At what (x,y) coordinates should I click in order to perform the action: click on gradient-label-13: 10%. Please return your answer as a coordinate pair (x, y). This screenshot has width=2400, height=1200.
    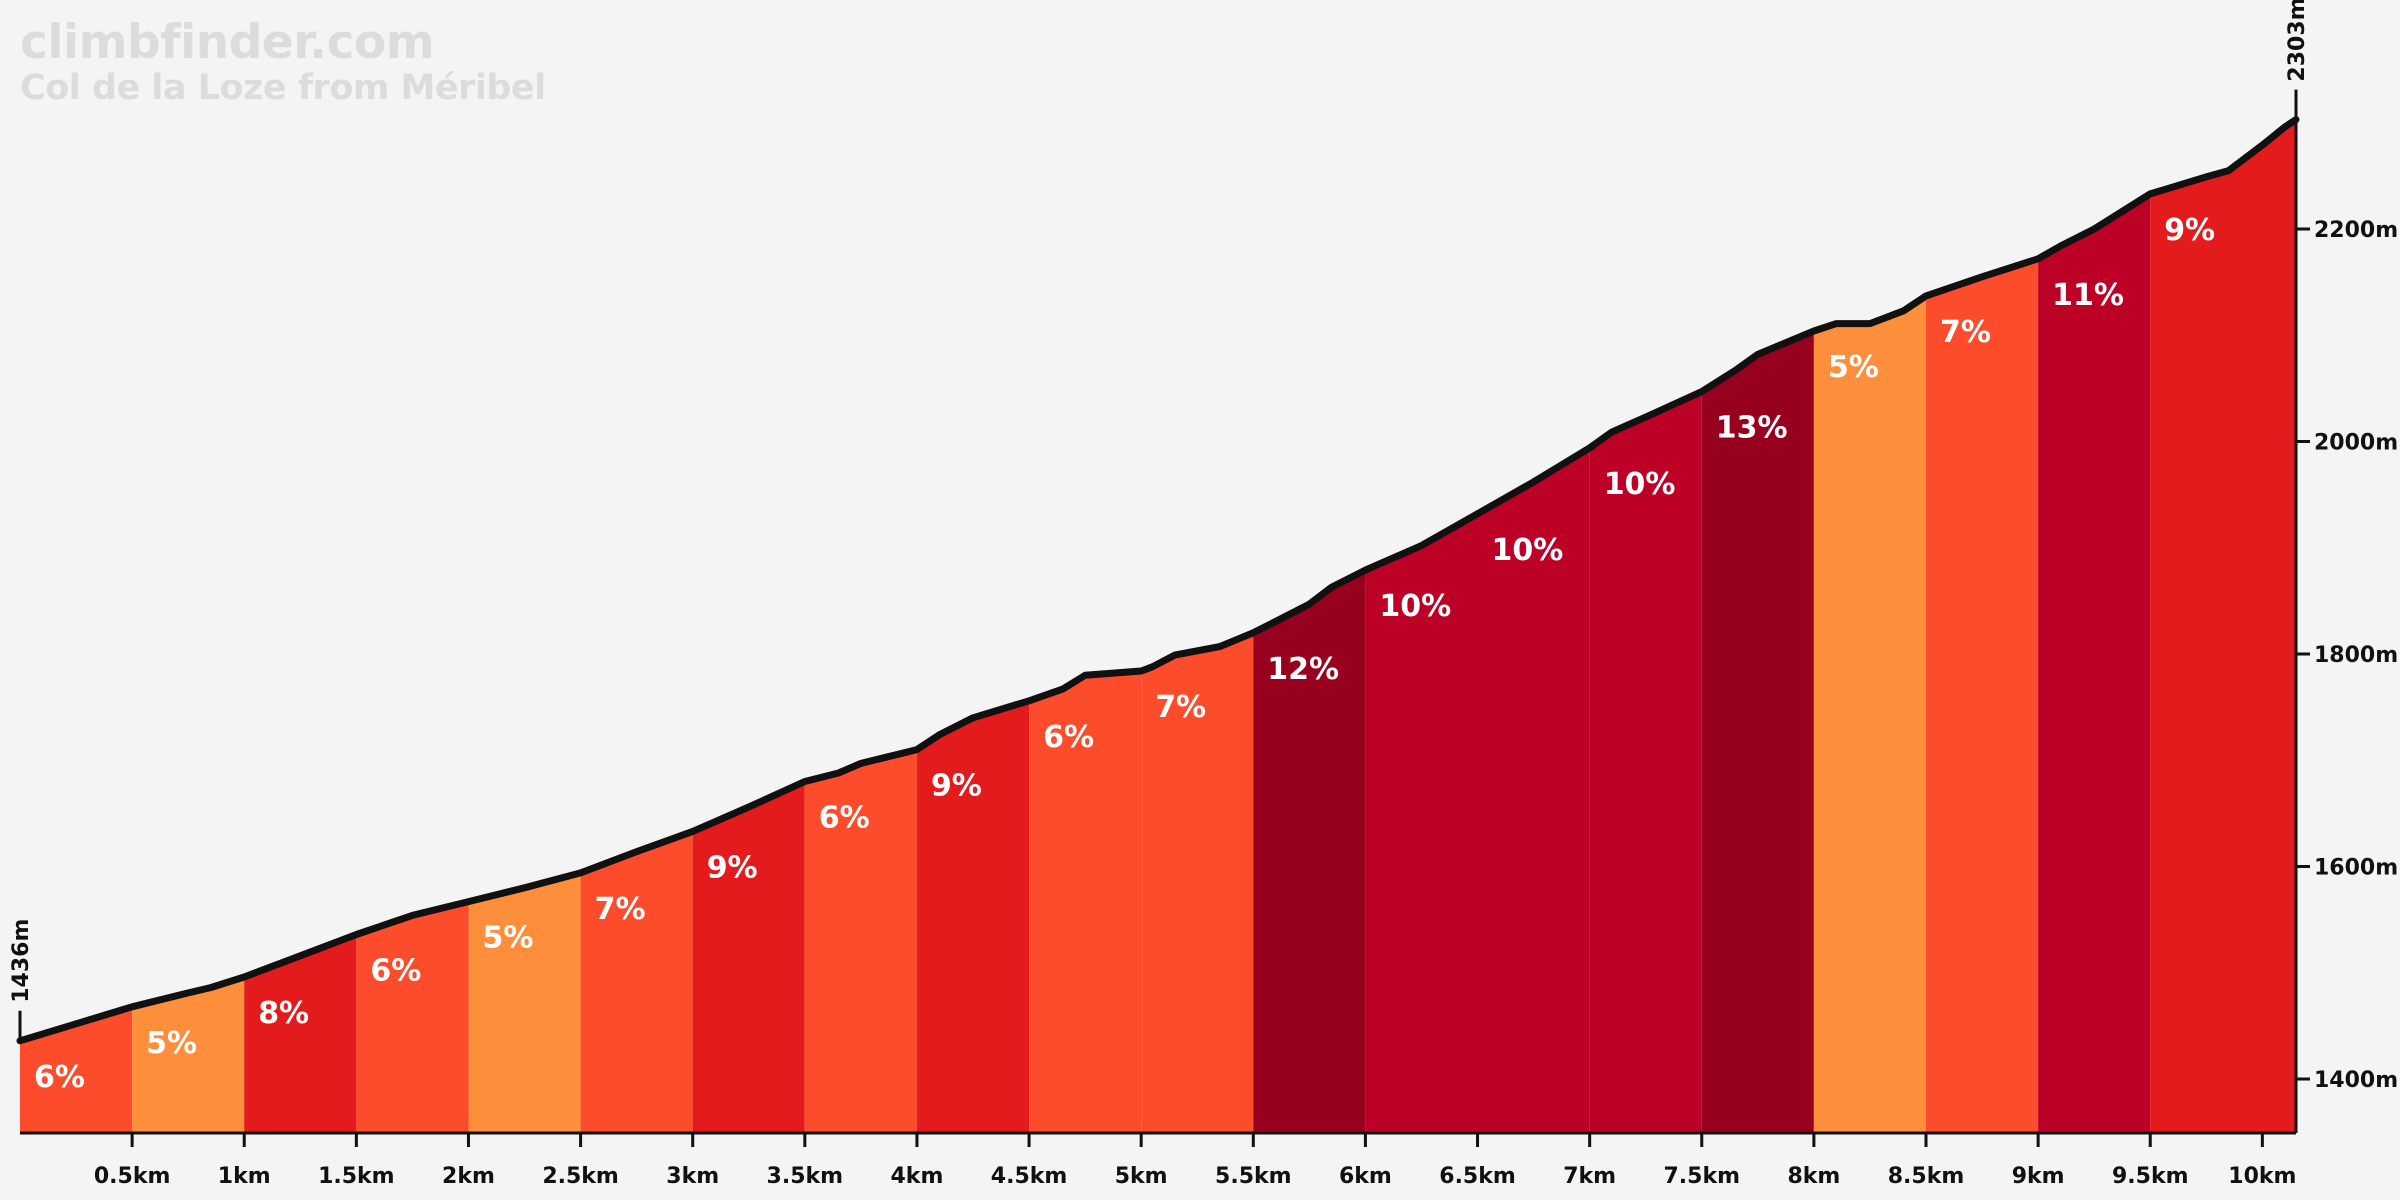
    Looking at the image, I should click on (1415, 606).